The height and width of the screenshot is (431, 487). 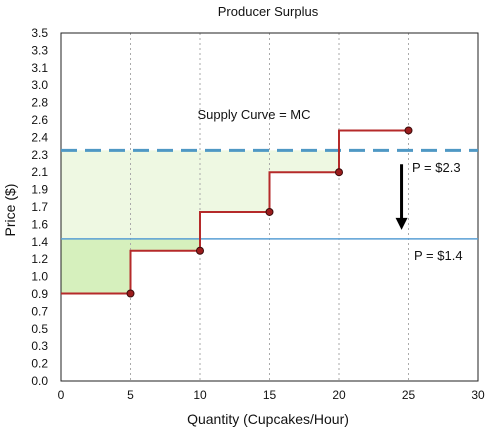 What do you see at coordinates (39, 329) in the screenshot?
I see `y-tick-label-3: 0.5` at bounding box center [39, 329].